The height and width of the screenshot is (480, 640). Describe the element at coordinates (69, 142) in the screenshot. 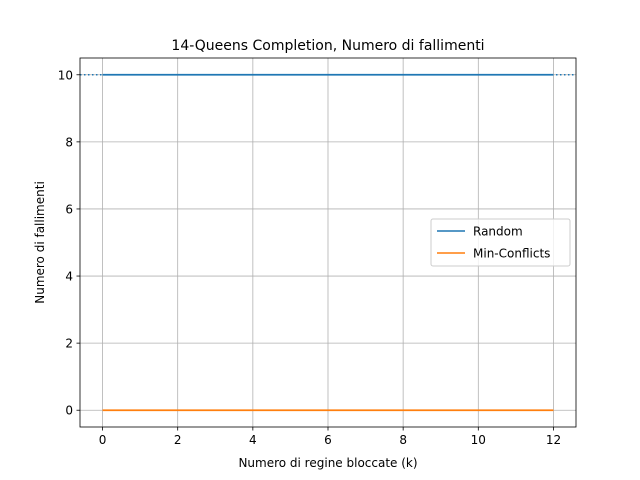

I see `y-tick-label: 8` at that location.